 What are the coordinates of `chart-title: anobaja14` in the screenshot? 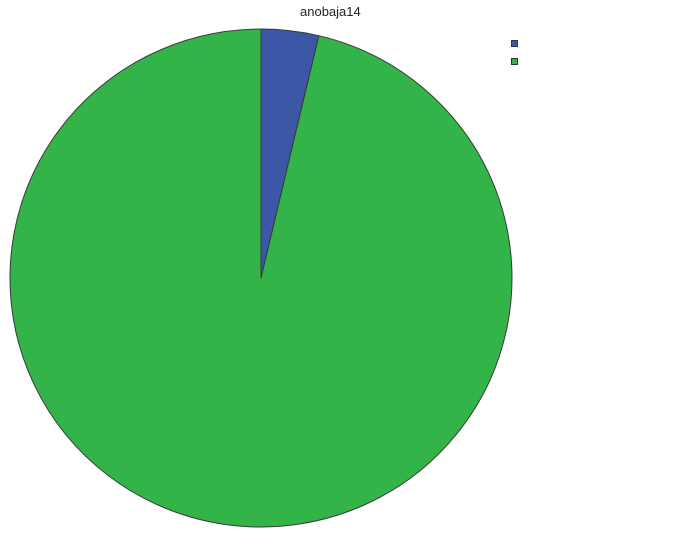 It's located at (330, 11).